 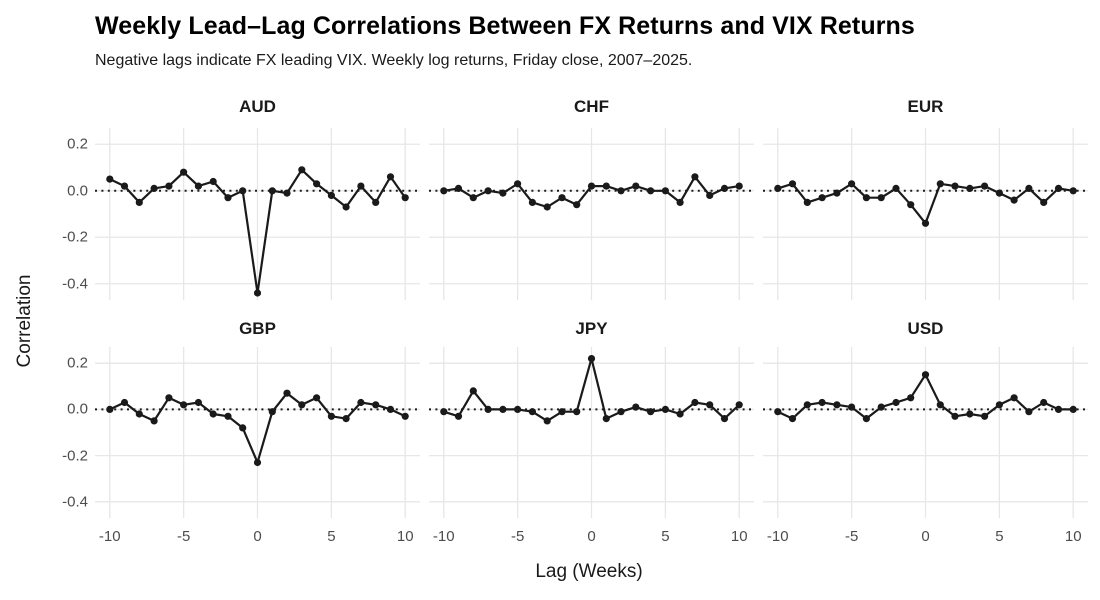 What do you see at coordinates (257, 432) in the screenshot?
I see `facet-panel-GBP` at bounding box center [257, 432].